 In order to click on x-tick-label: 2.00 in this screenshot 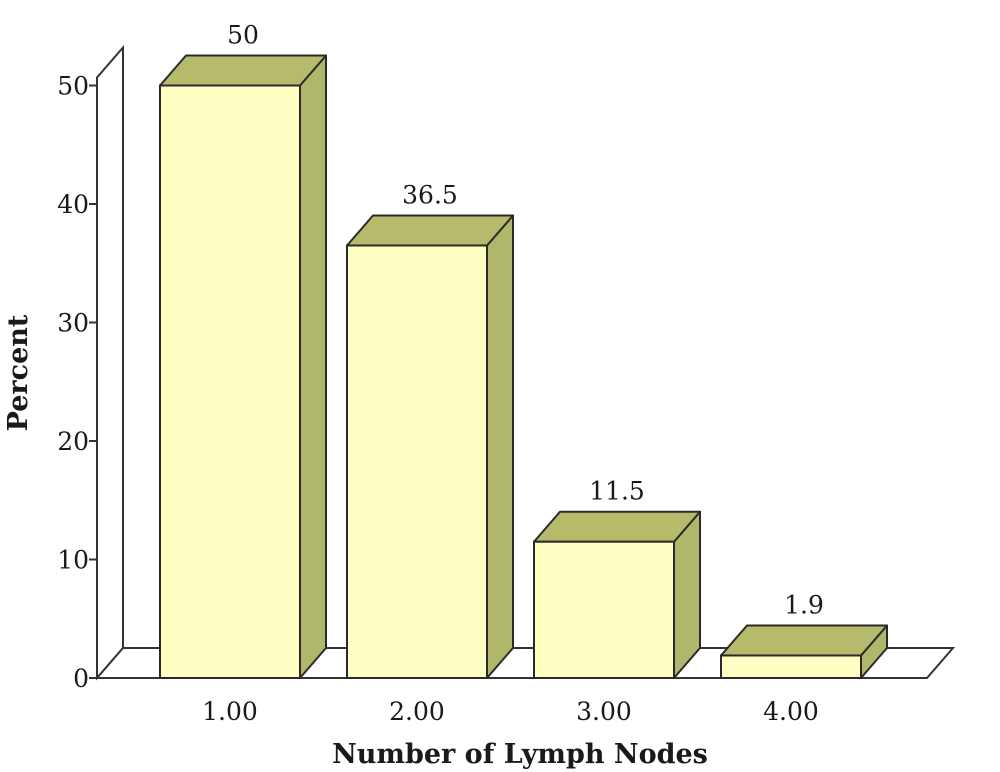, I will do `click(417, 711)`.